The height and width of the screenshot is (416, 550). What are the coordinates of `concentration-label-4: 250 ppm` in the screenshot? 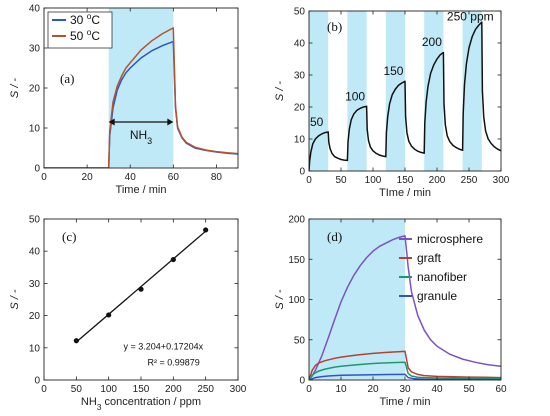 It's located at (470, 17).